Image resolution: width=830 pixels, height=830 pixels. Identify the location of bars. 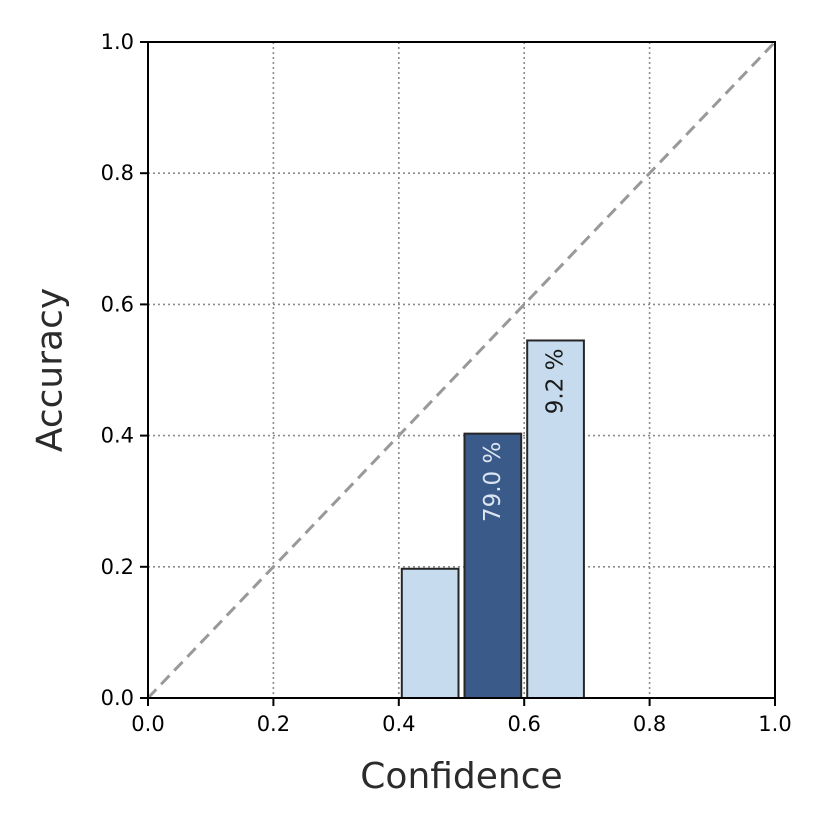
(492, 519).